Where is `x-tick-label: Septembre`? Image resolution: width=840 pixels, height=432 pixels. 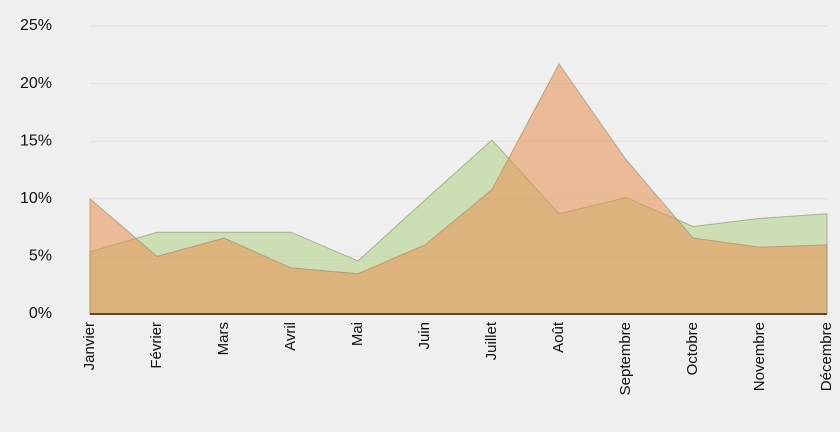 x-tick-label: Septembre is located at coordinates (625, 358).